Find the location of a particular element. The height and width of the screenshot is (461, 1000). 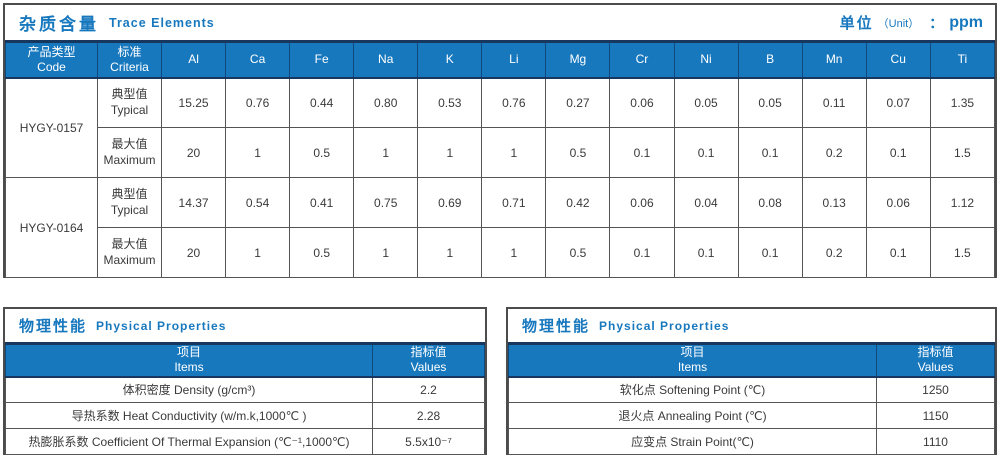

values-header-en: Values is located at coordinates (935, 367).